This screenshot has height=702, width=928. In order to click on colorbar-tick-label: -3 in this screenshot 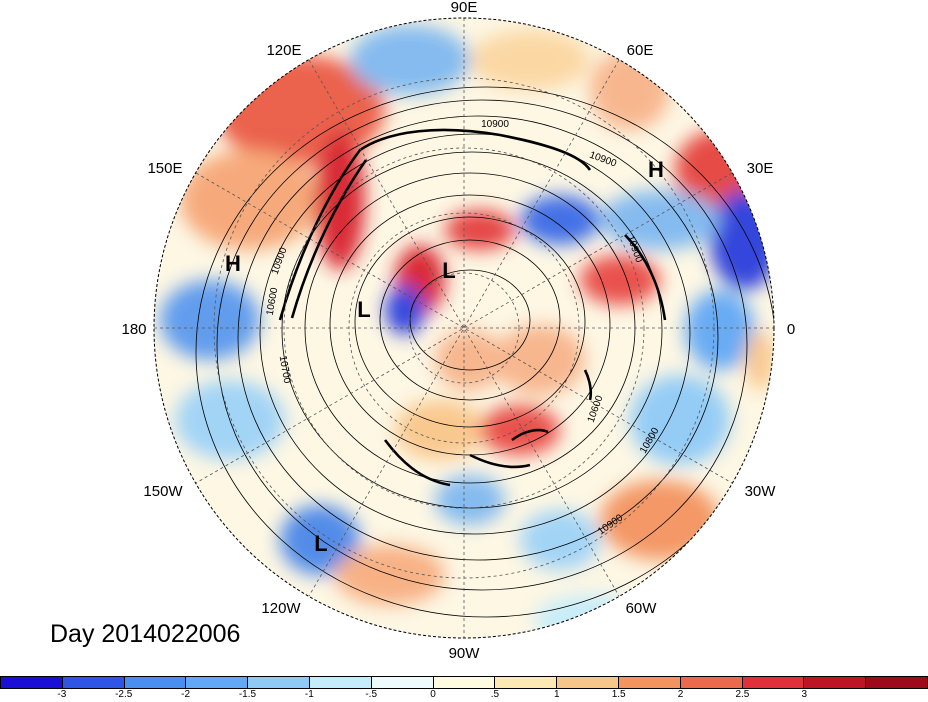, I will do `click(62, 694)`.